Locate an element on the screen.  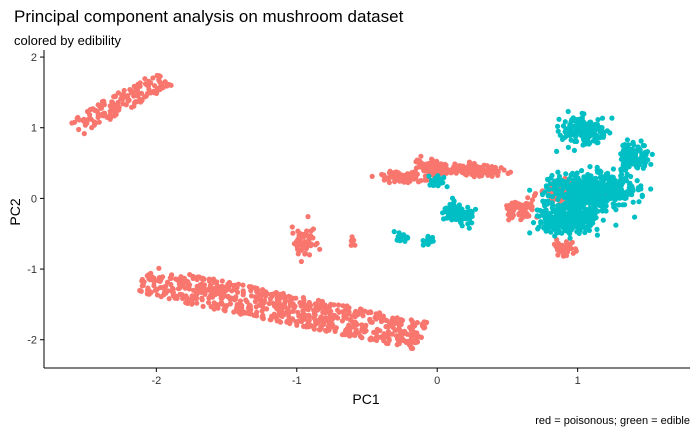
y-tick-label: 2 is located at coordinates (34, 58).